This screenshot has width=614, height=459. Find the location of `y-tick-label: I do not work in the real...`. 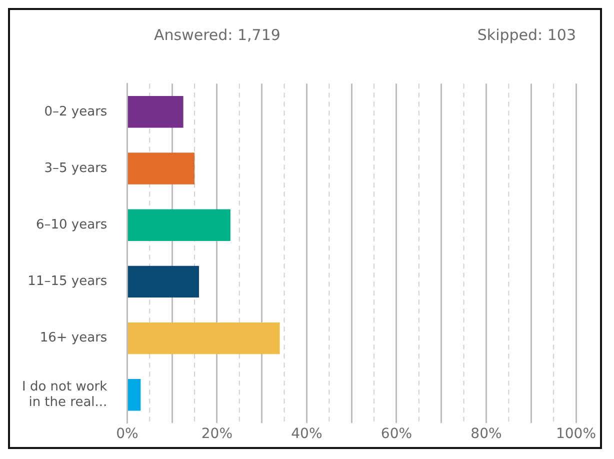

y-tick-label: I do not work in the real... is located at coordinates (65, 394).